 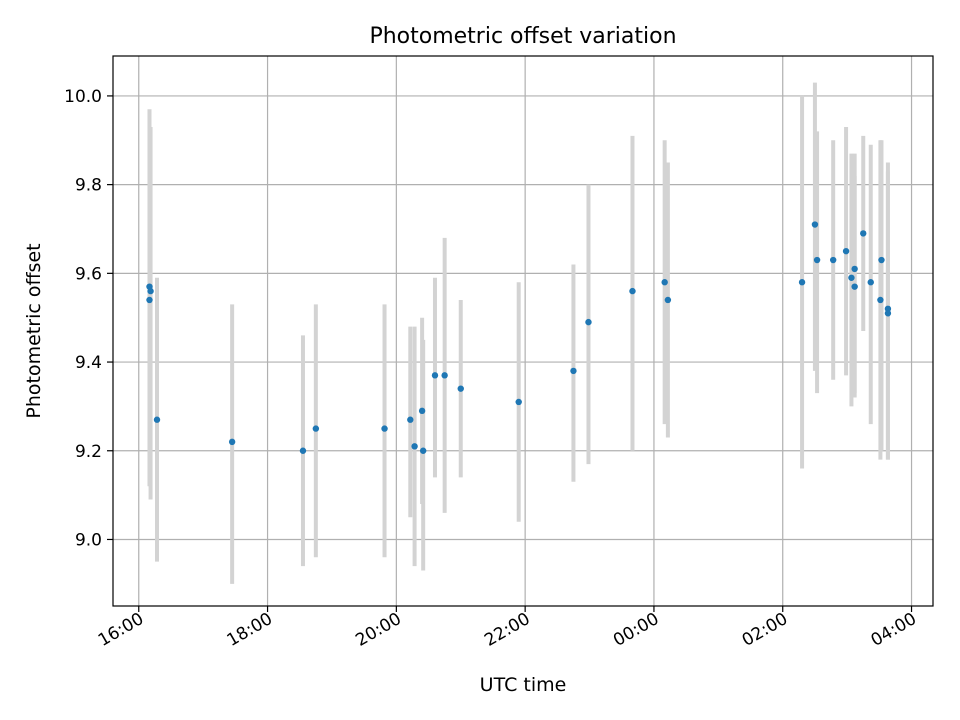 What do you see at coordinates (636, 630) in the screenshot?
I see `x-tick-label: 00:00` at bounding box center [636, 630].